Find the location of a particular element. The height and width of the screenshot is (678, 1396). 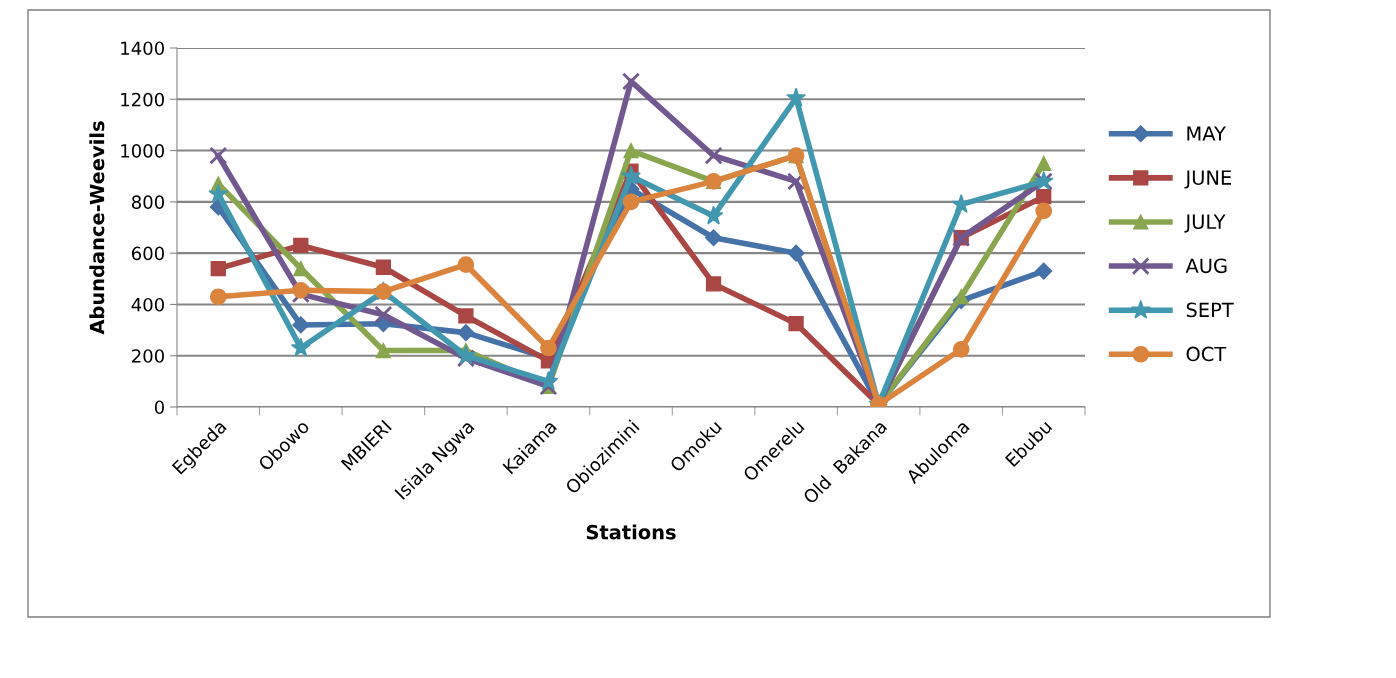

legend-label: JUNE is located at coordinates (1208, 179).